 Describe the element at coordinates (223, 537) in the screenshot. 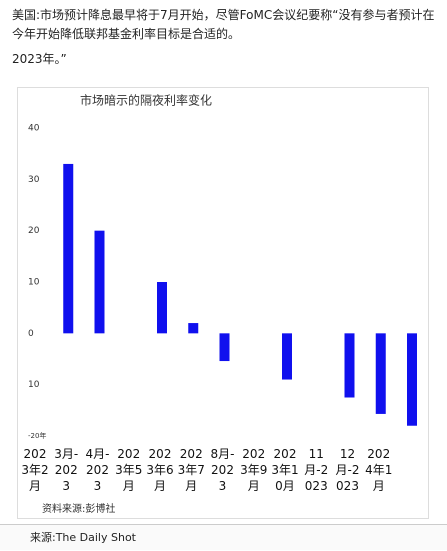

I see `footer: 来源:The Daily Shot` at that location.